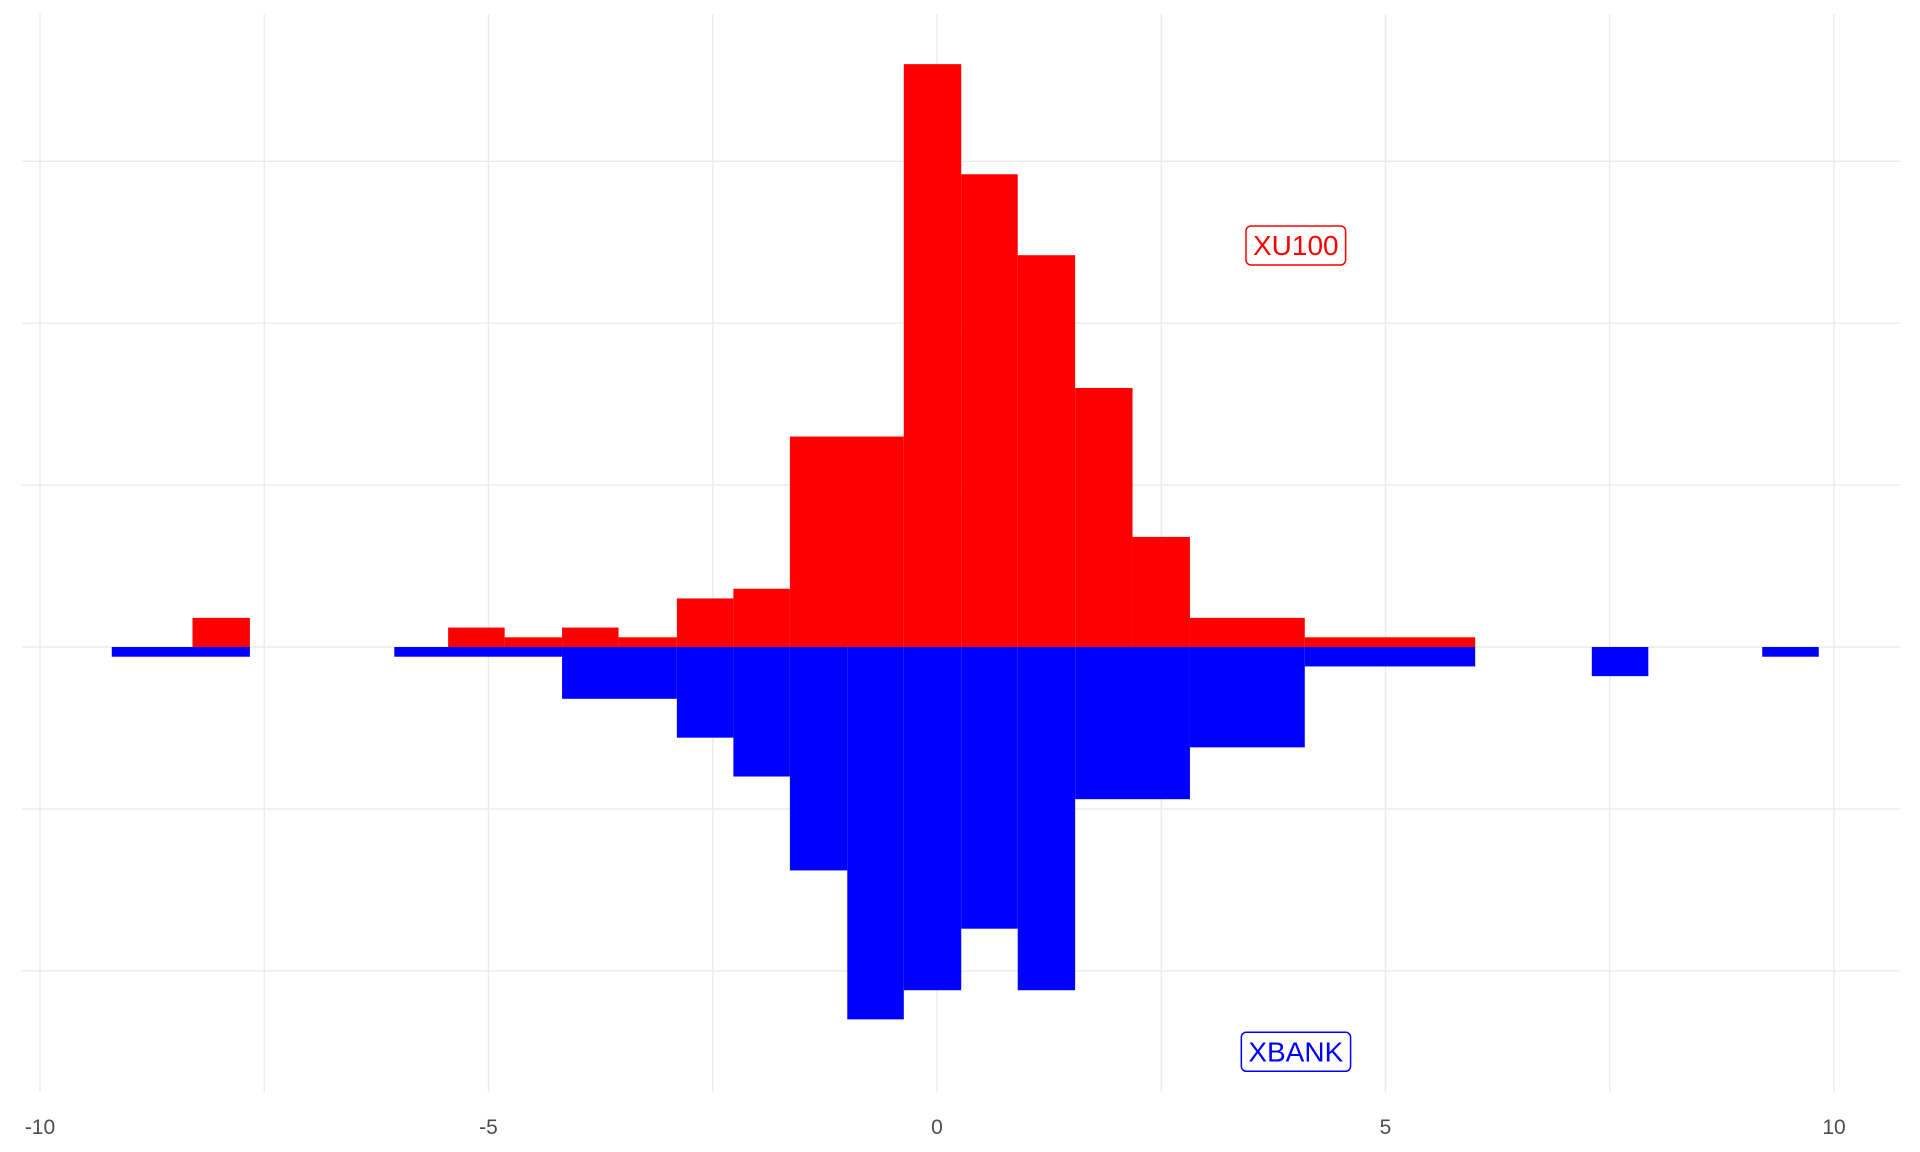  I want to click on legend-labels: XU100 XBANK, so click(1296, 648).